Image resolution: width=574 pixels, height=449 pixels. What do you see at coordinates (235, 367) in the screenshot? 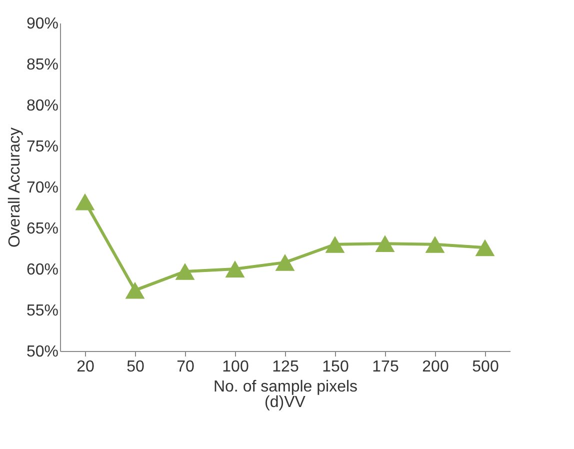
I see `x-tick-label: 100` at bounding box center [235, 367].